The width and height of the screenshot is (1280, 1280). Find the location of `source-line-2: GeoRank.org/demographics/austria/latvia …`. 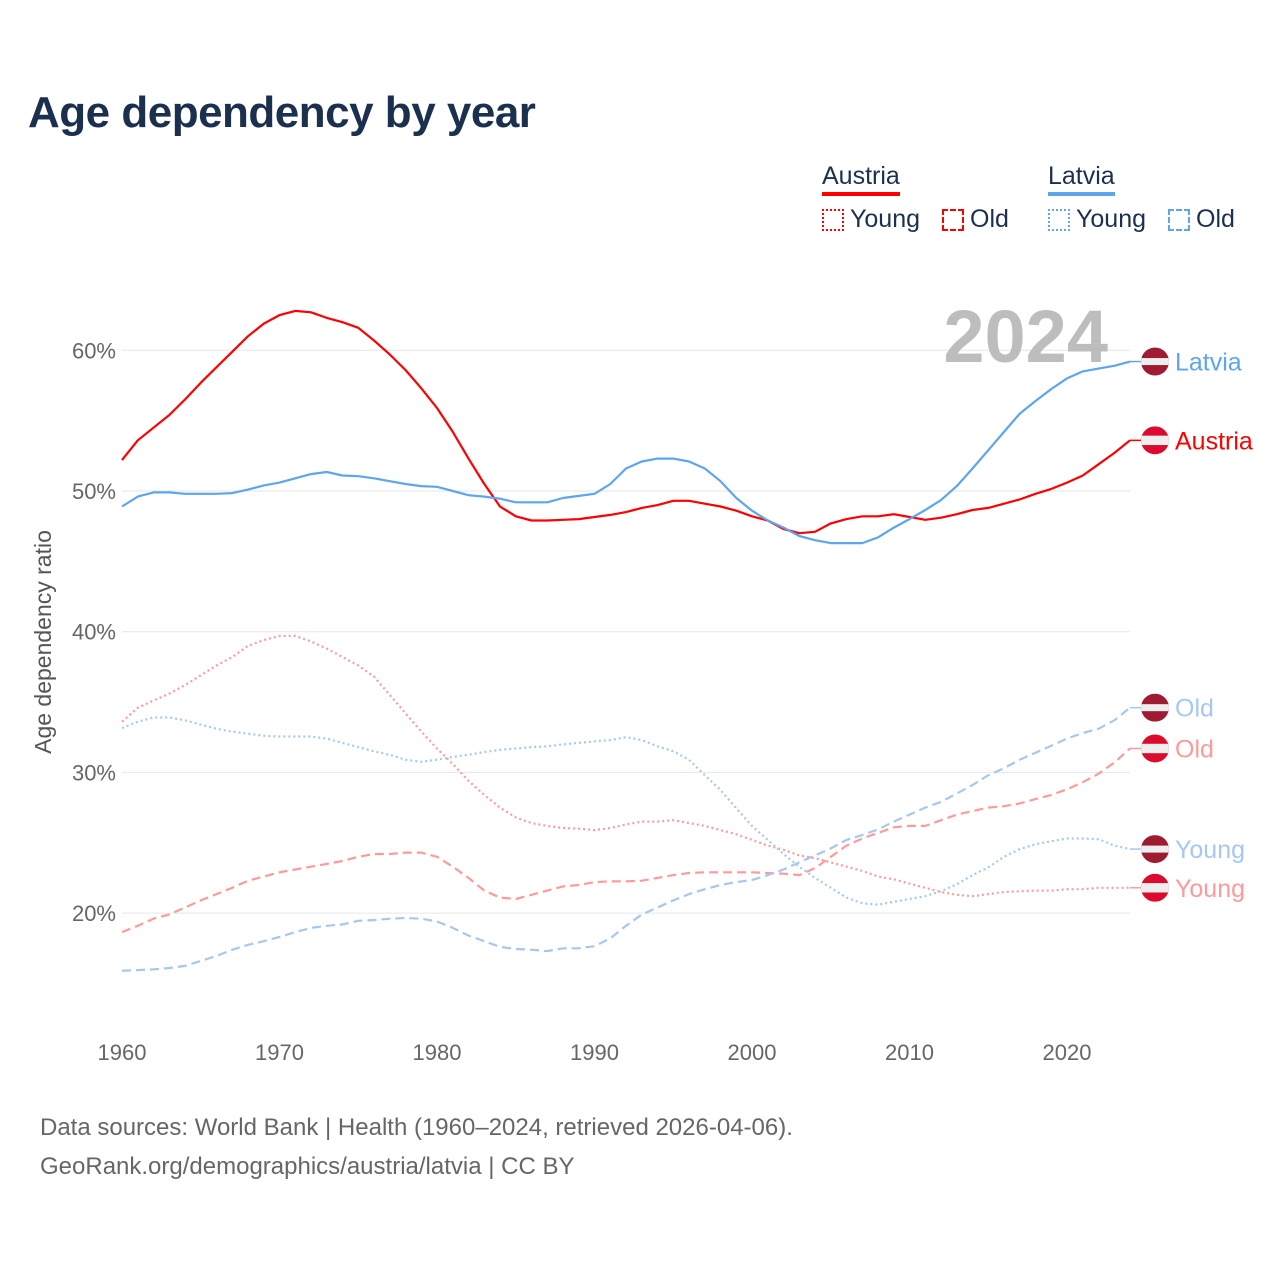

source-line-2: GeoRank.org/demographics/austria/latvia … is located at coordinates (307, 1166).